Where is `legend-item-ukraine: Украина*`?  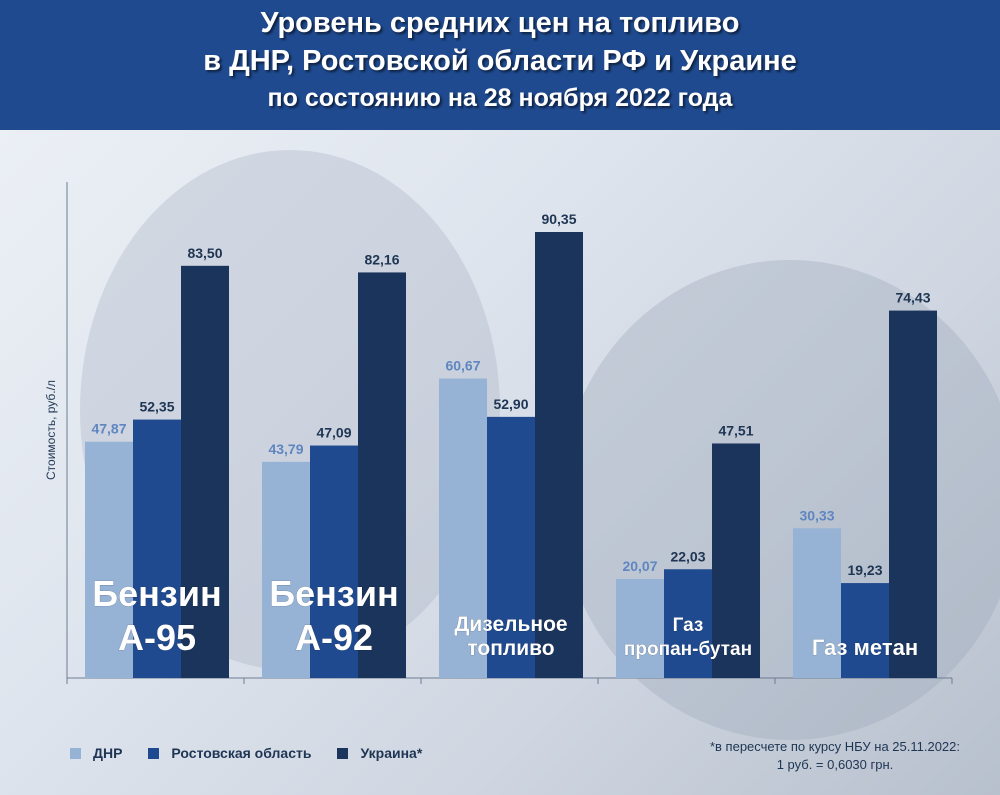
legend-item-ukraine: Украина* is located at coordinates (379, 753).